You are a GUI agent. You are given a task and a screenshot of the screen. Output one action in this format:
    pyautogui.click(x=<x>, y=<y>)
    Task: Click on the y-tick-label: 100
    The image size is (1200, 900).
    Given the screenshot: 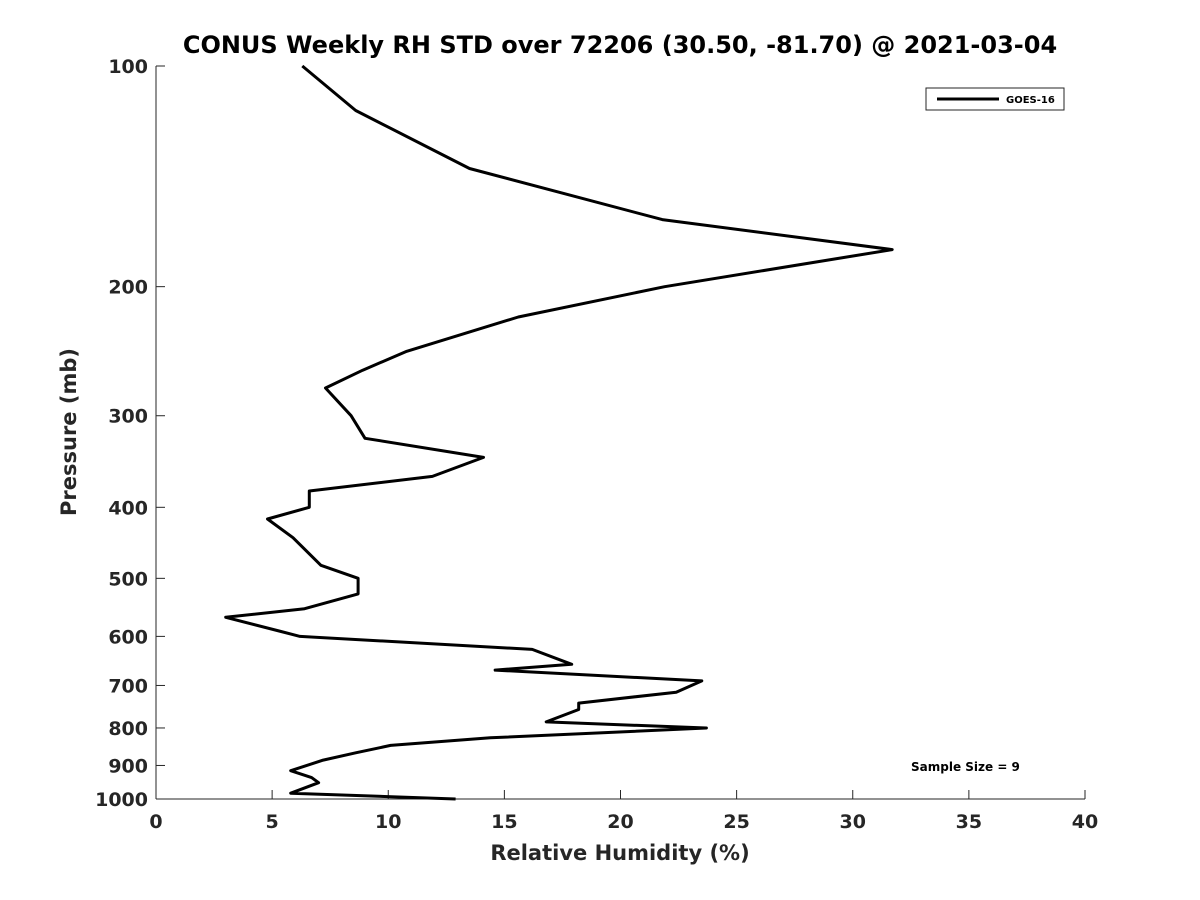 What is the action you would take?
    pyautogui.click(x=128, y=67)
    